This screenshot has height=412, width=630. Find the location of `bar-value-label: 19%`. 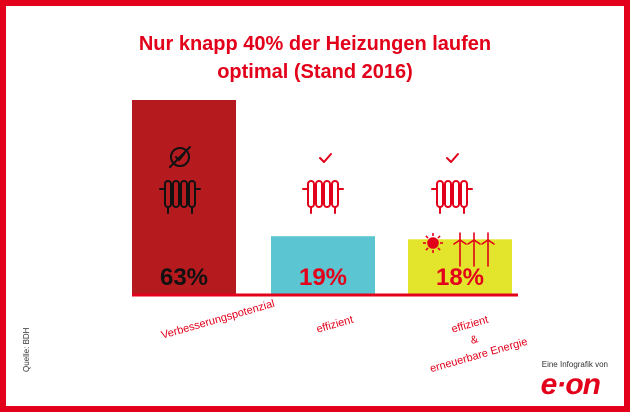

bar-value-label: 19% is located at coordinates (323, 277).